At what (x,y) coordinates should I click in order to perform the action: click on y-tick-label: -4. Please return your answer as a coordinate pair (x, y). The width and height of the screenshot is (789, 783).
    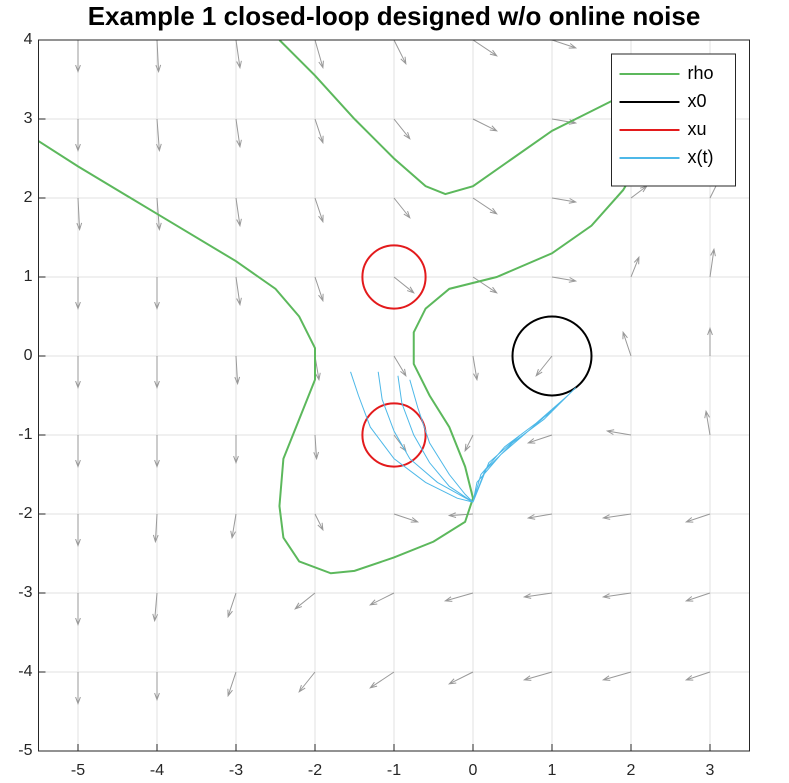
    Looking at the image, I should click on (25, 671).